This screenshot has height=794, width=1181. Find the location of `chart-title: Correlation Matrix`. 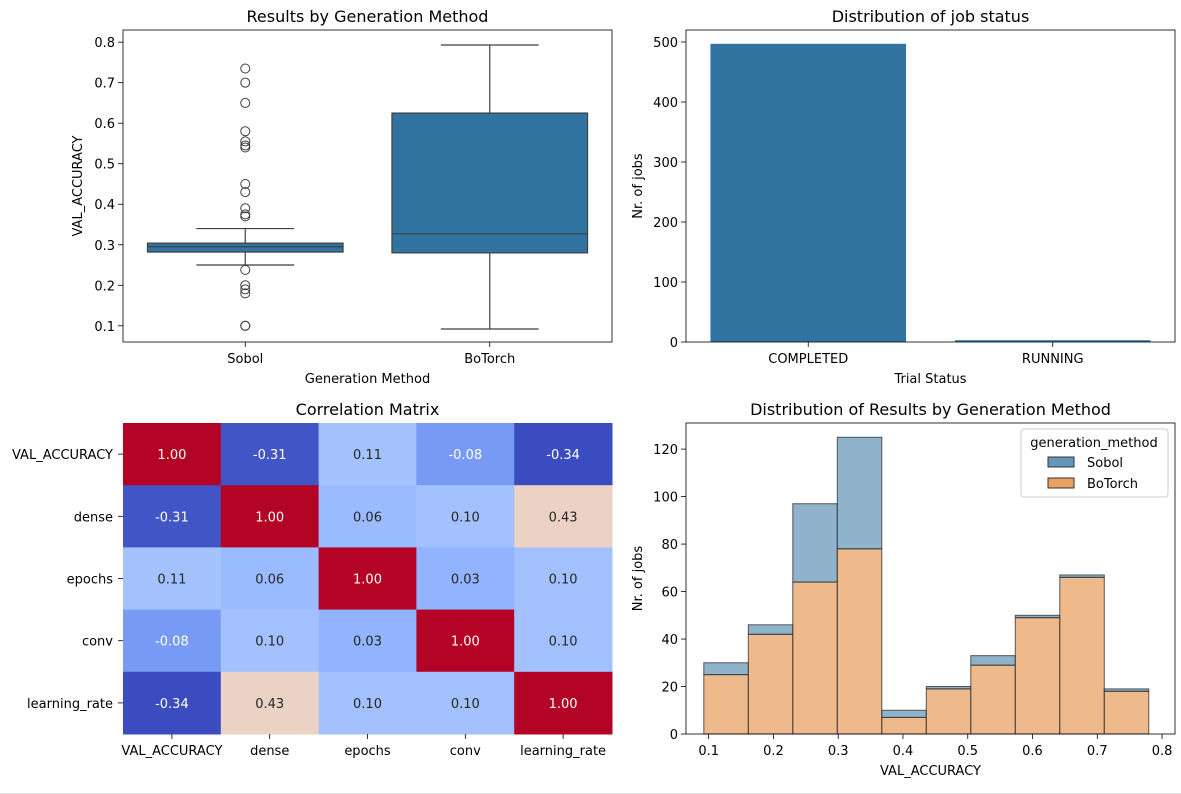

chart-title: Correlation Matrix is located at coordinates (368, 409).